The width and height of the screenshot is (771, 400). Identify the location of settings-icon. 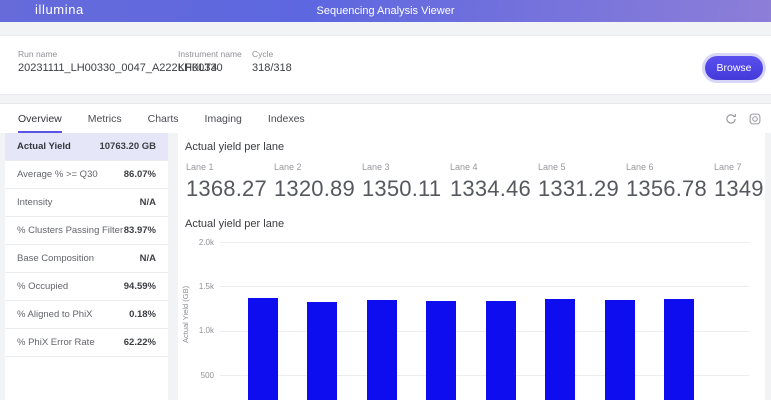
(755, 119).